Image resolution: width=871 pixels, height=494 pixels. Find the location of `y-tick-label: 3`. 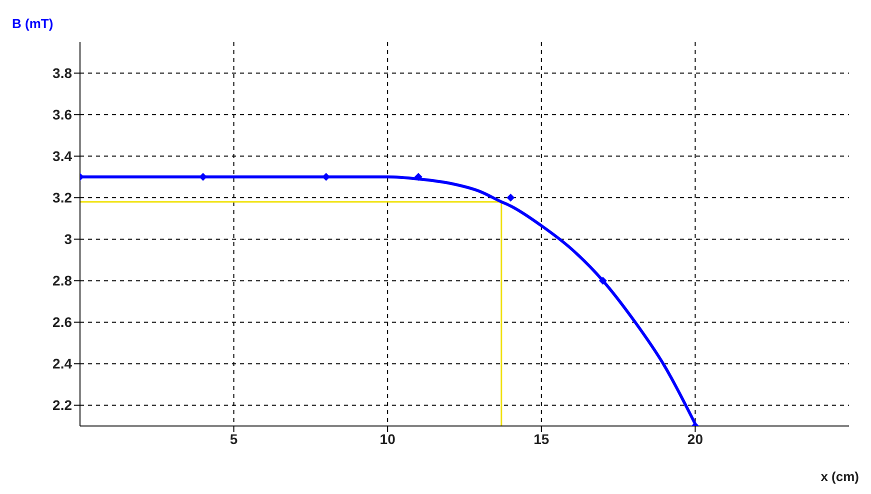

y-tick-label: 3 is located at coordinates (68, 239).